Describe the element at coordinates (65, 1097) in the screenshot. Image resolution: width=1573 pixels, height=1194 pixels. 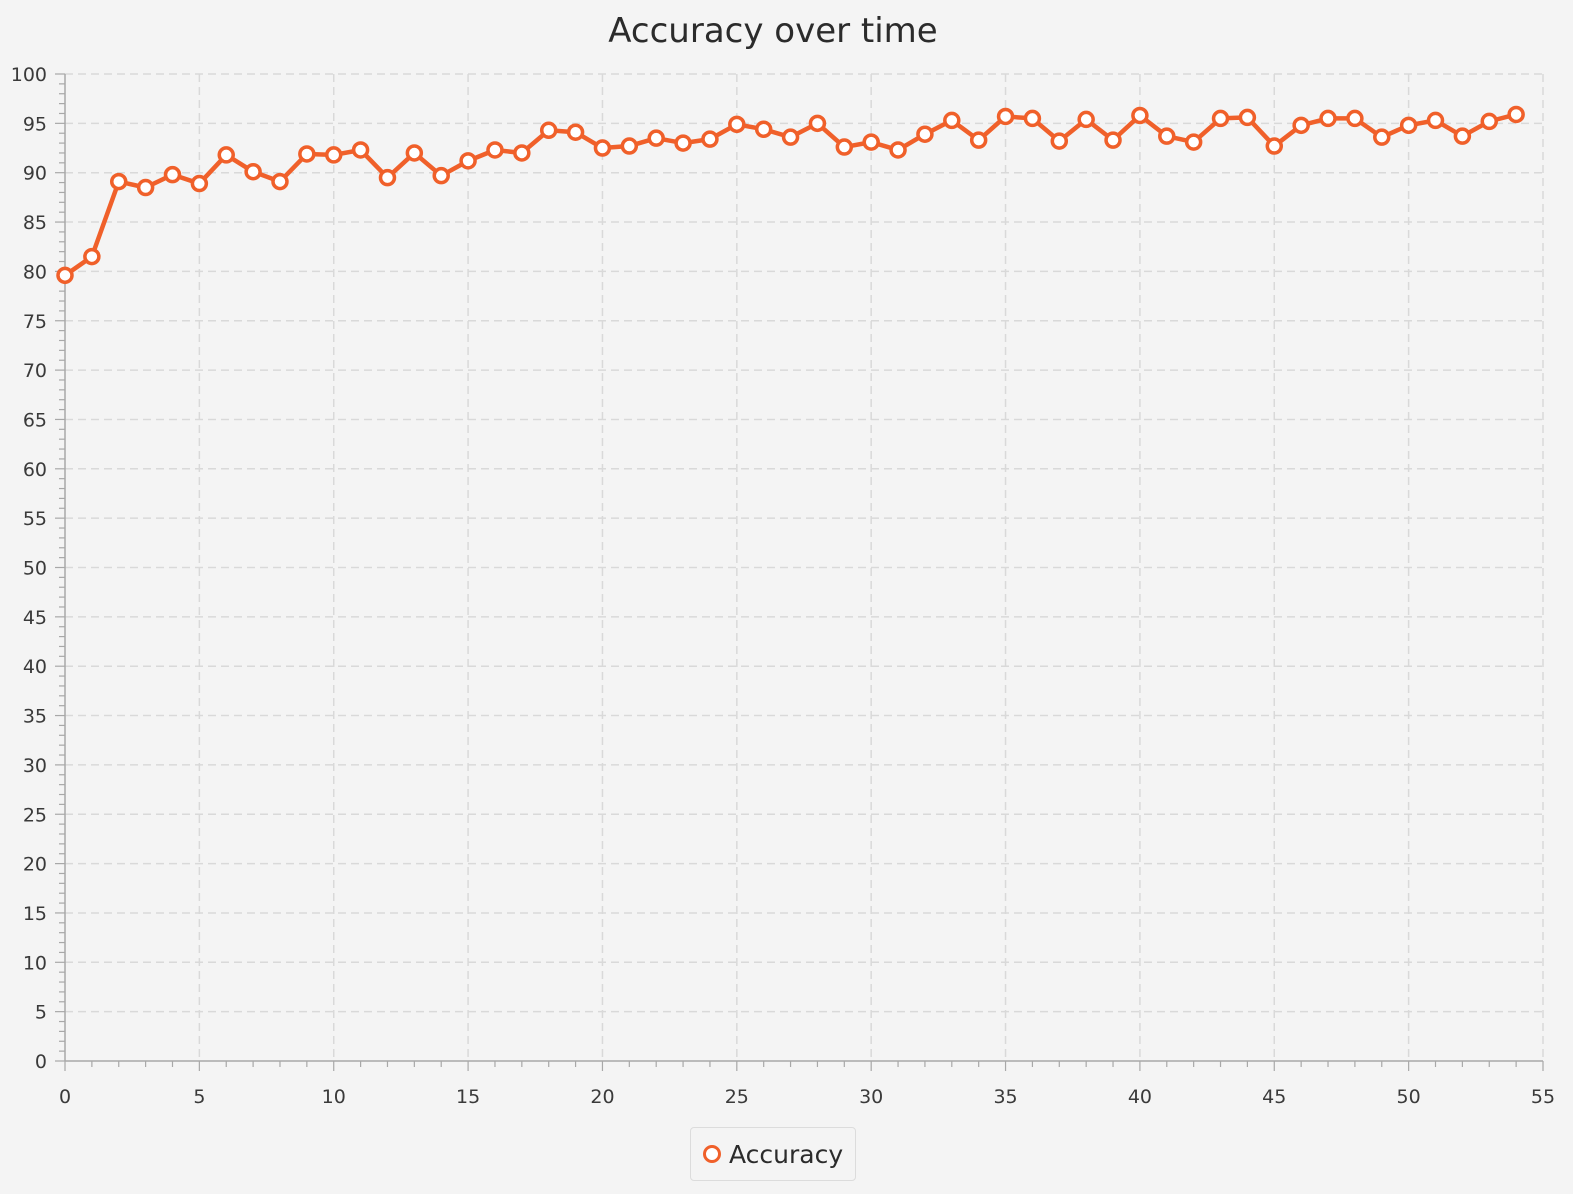
I see `x-tick-label: 0` at that location.